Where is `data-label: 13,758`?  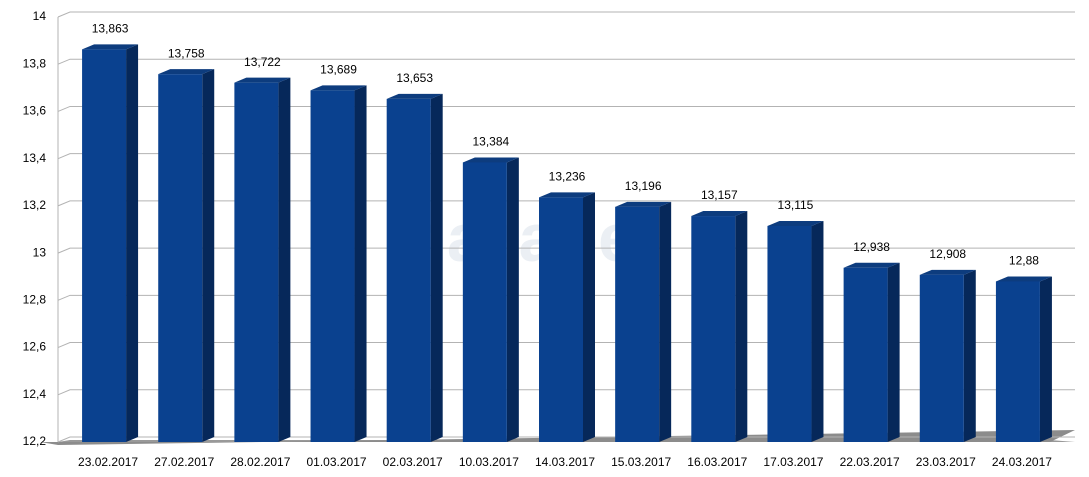
data-label: 13,758 is located at coordinates (186, 53).